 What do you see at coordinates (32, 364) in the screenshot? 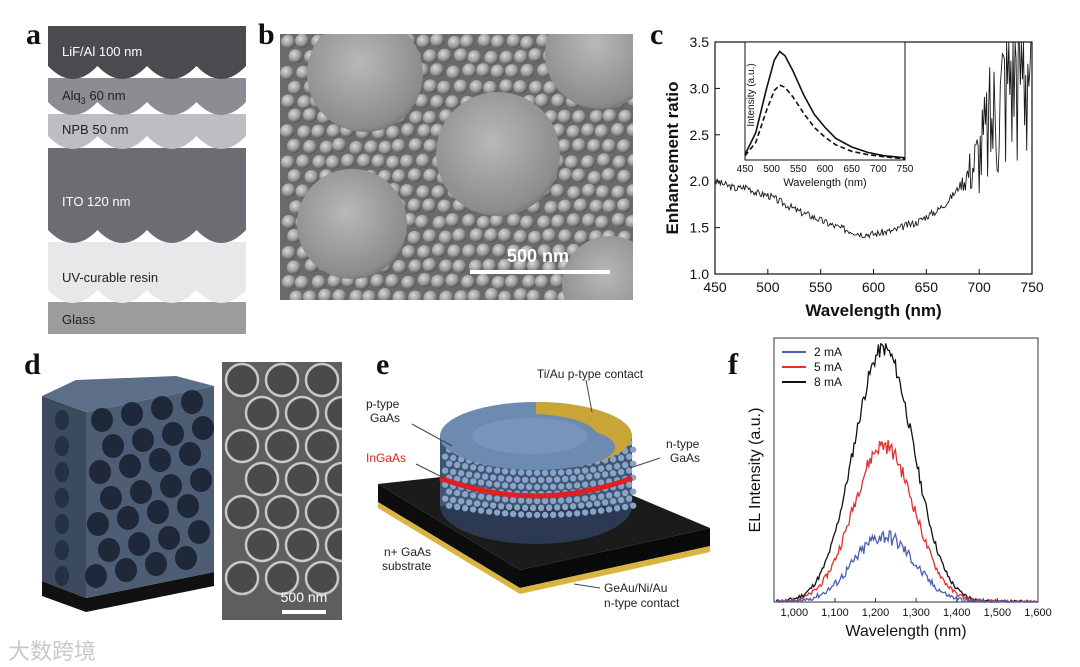
I see `panel-label-d: d` at bounding box center [32, 364].